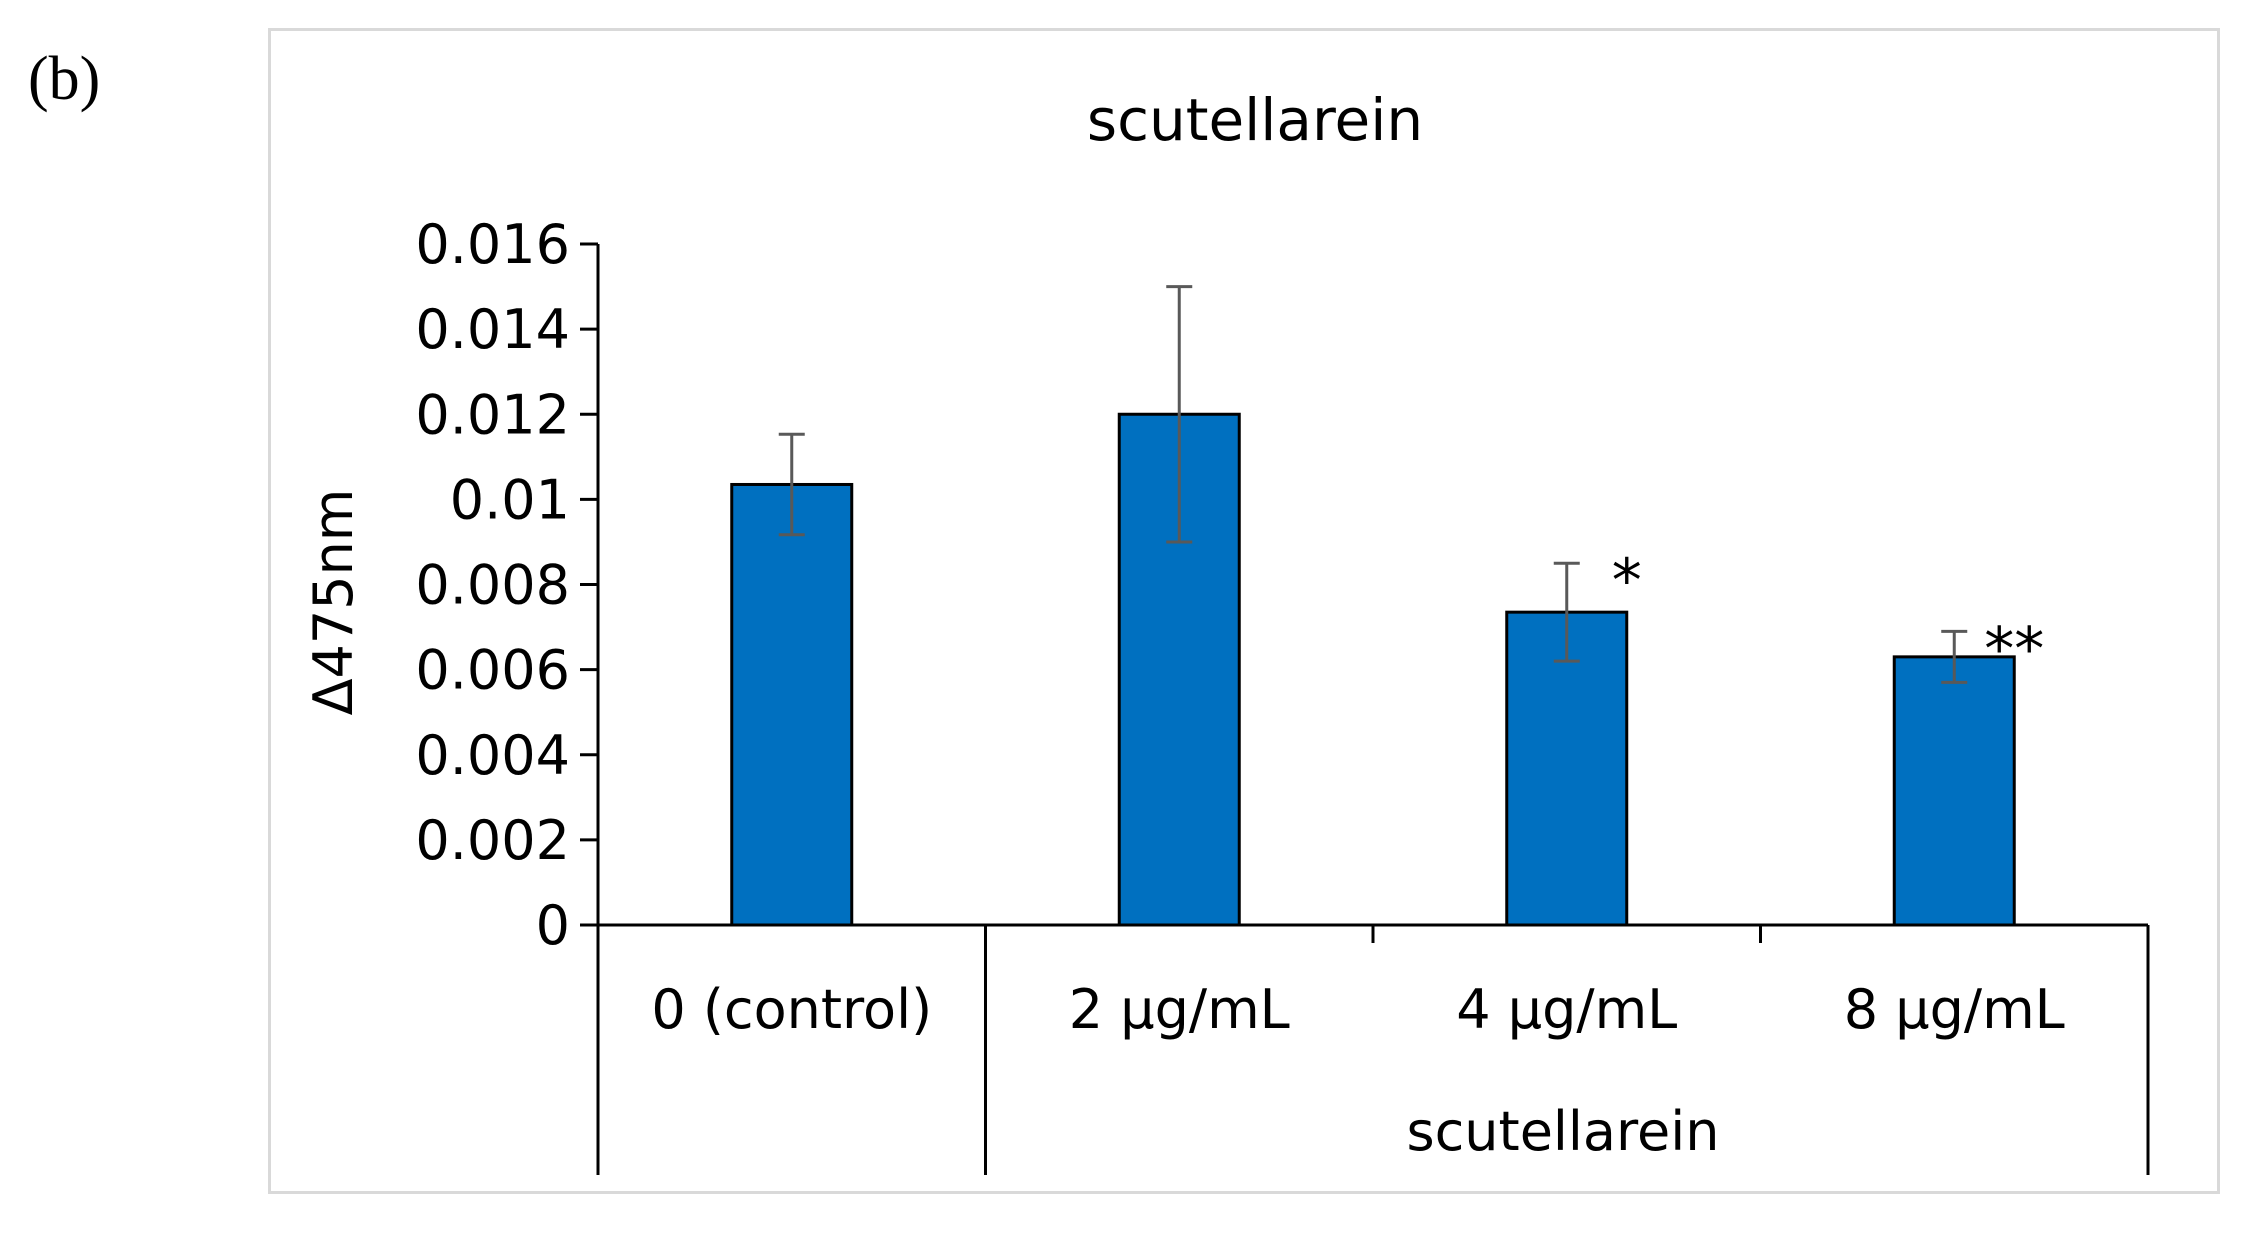 The width and height of the screenshot is (2247, 1233). What do you see at coordinates (510, 499) in the screenshot?
I see `y-tick-label: 0.01` at bounding box center [510, 499].